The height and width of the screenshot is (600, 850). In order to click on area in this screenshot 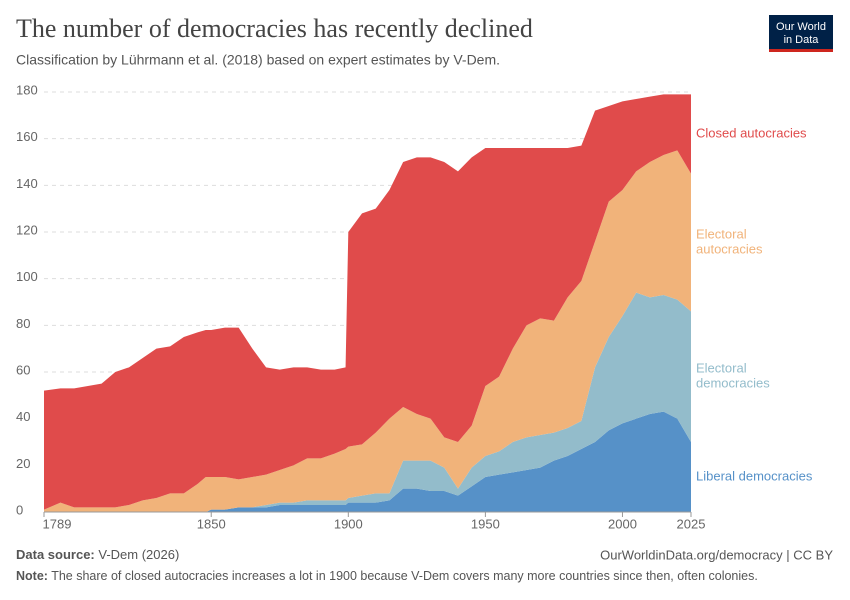, I will do `click(367, 461)`.